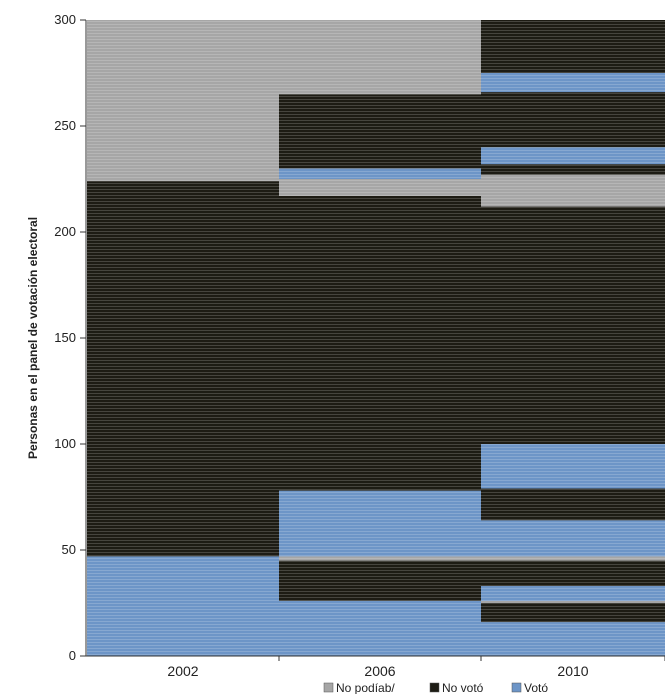 Image resolution: width=665 pixels, height=694 pixels. Describe the element at coordinates (463, 687) in the screenshot. I see `legend-label: No votó` at that location.